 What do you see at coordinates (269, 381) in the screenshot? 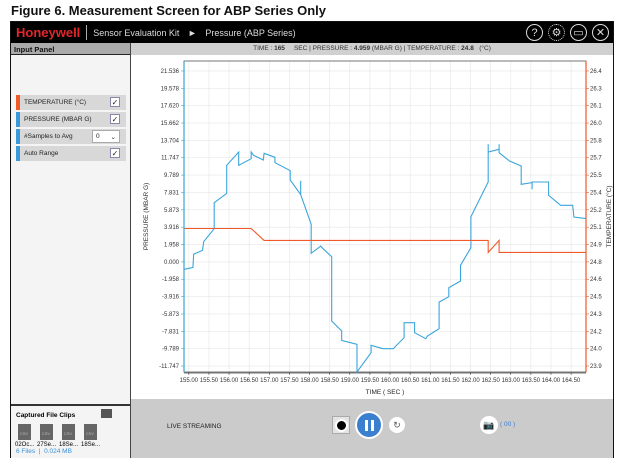
I see `x-tick-label: 157.00` at bounding box center [269, 381].